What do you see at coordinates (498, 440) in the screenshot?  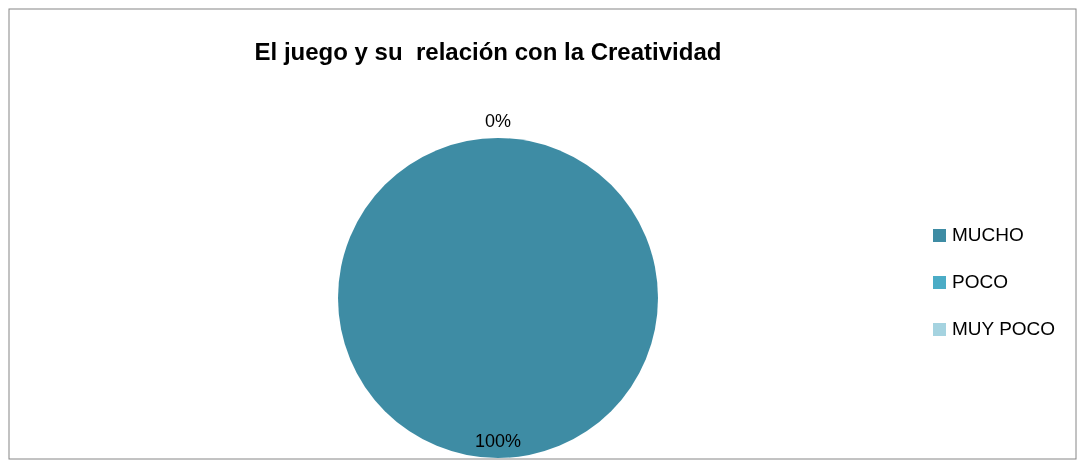 I see `data-label: 100%` at bounding box center [498, 440].